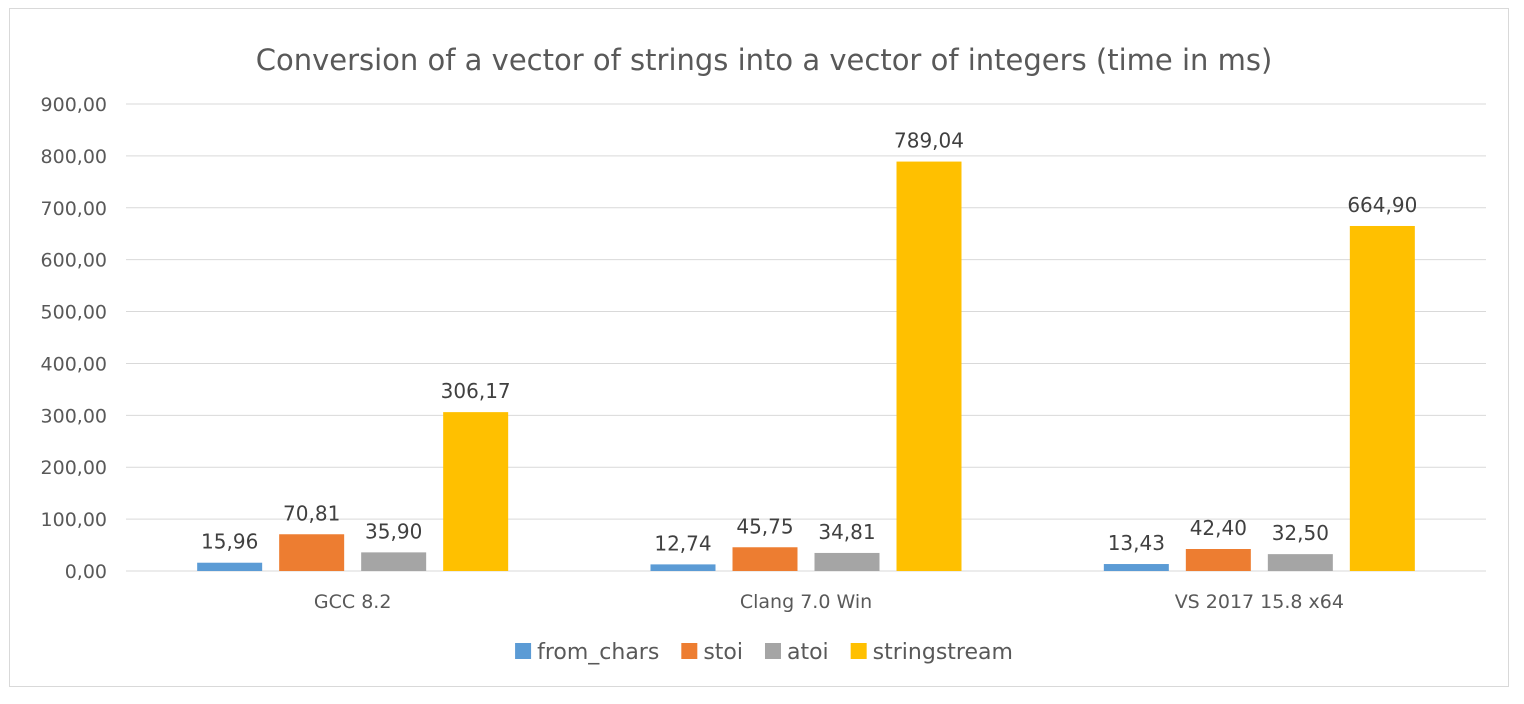 This screenshot has height=704, width=1524. What do you see at coordinates (772, 651) in the screenshot?
I see `legend-swatch-atoi` at bounding box center [772, 651].